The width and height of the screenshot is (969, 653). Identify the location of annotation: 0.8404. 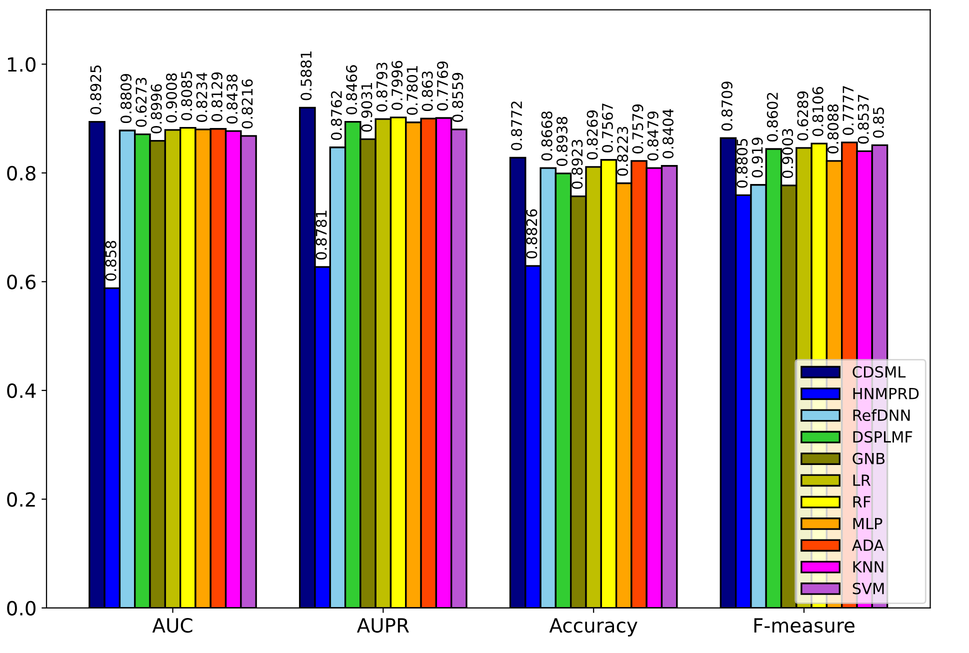
(668, 133).